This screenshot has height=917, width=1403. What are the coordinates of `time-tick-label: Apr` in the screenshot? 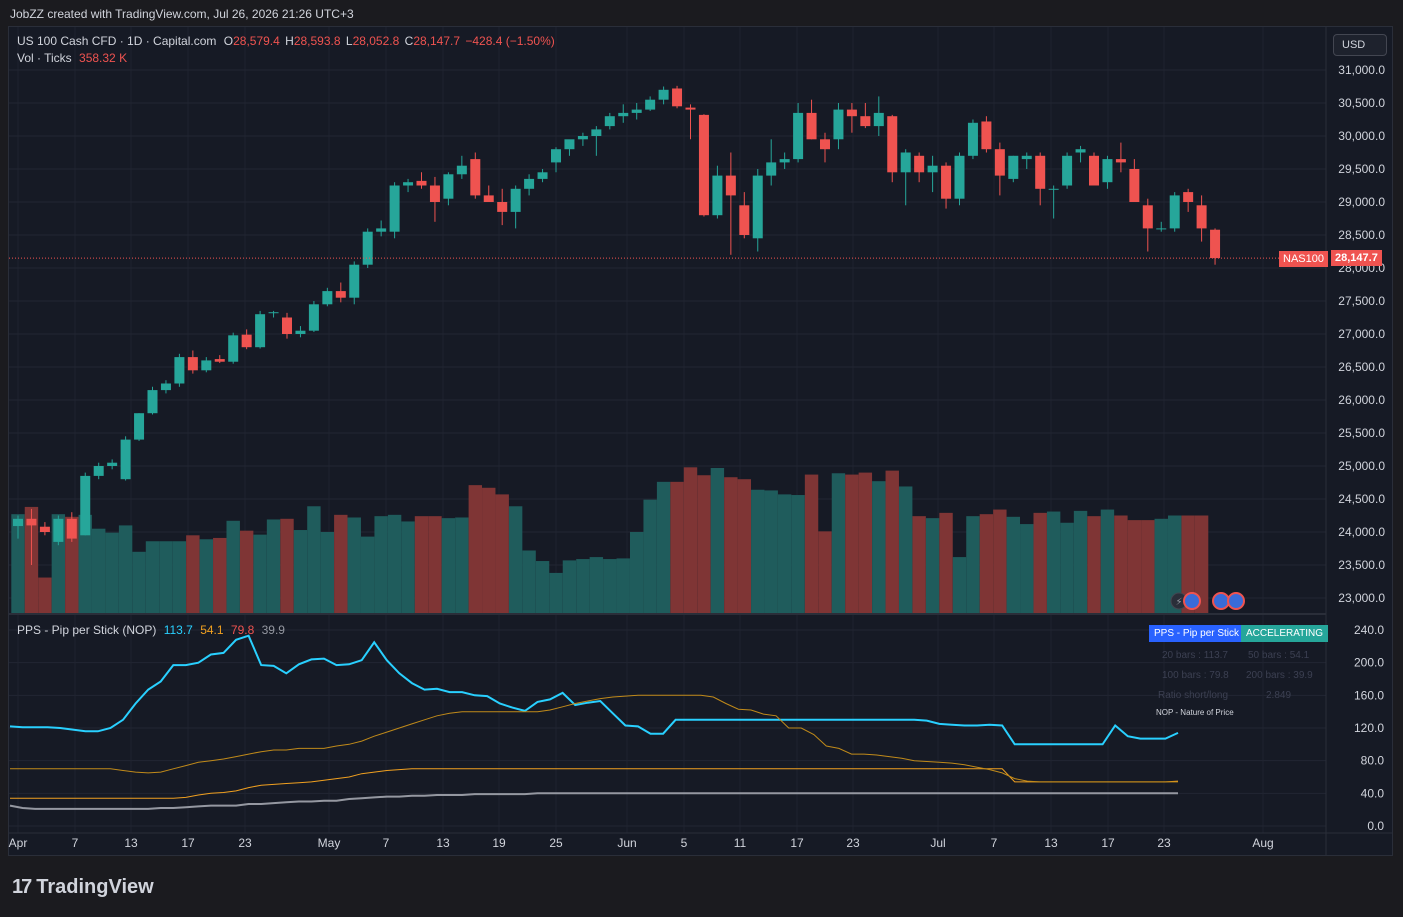 It's located at (18, 843).